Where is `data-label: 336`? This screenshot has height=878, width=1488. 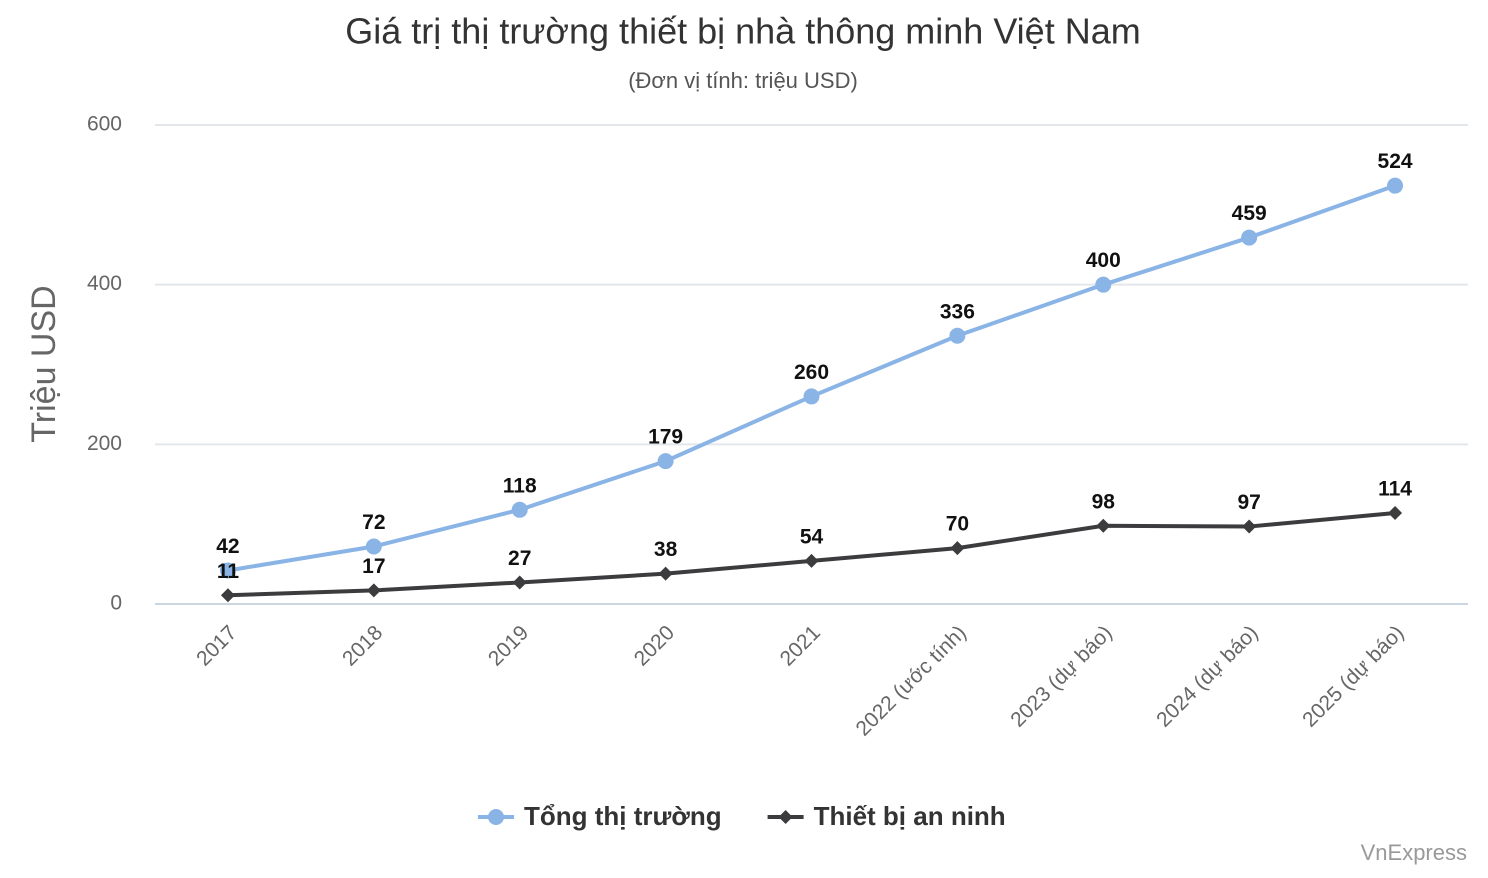 data-label: 336 is located at coordinates (957, 311).